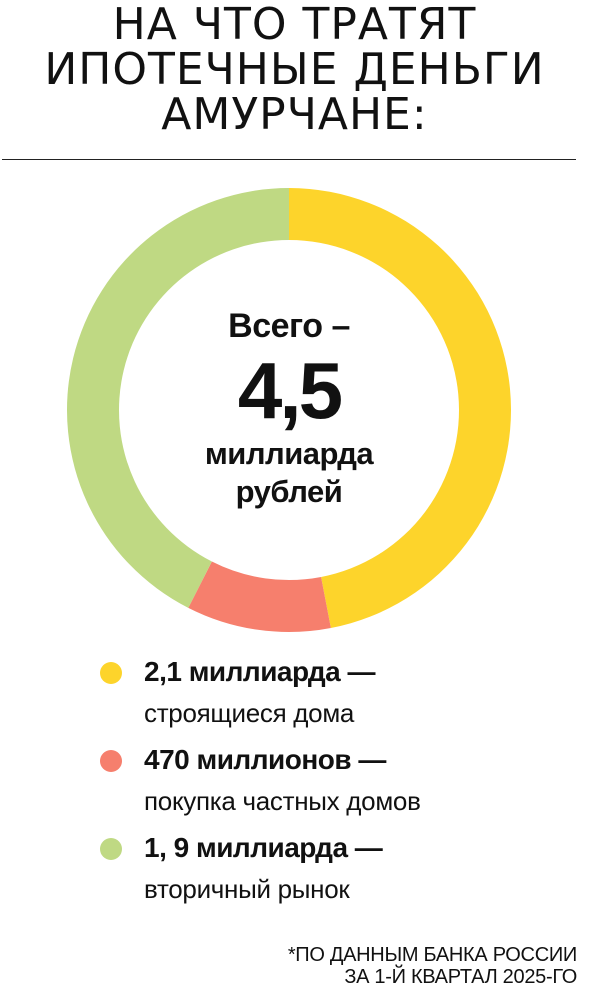 The width and height of the screenshot is (589, 995). What do you see at coordinates (259, 596) in the screenshot?
I see `donut-slice` at bounding box center [259, 596].